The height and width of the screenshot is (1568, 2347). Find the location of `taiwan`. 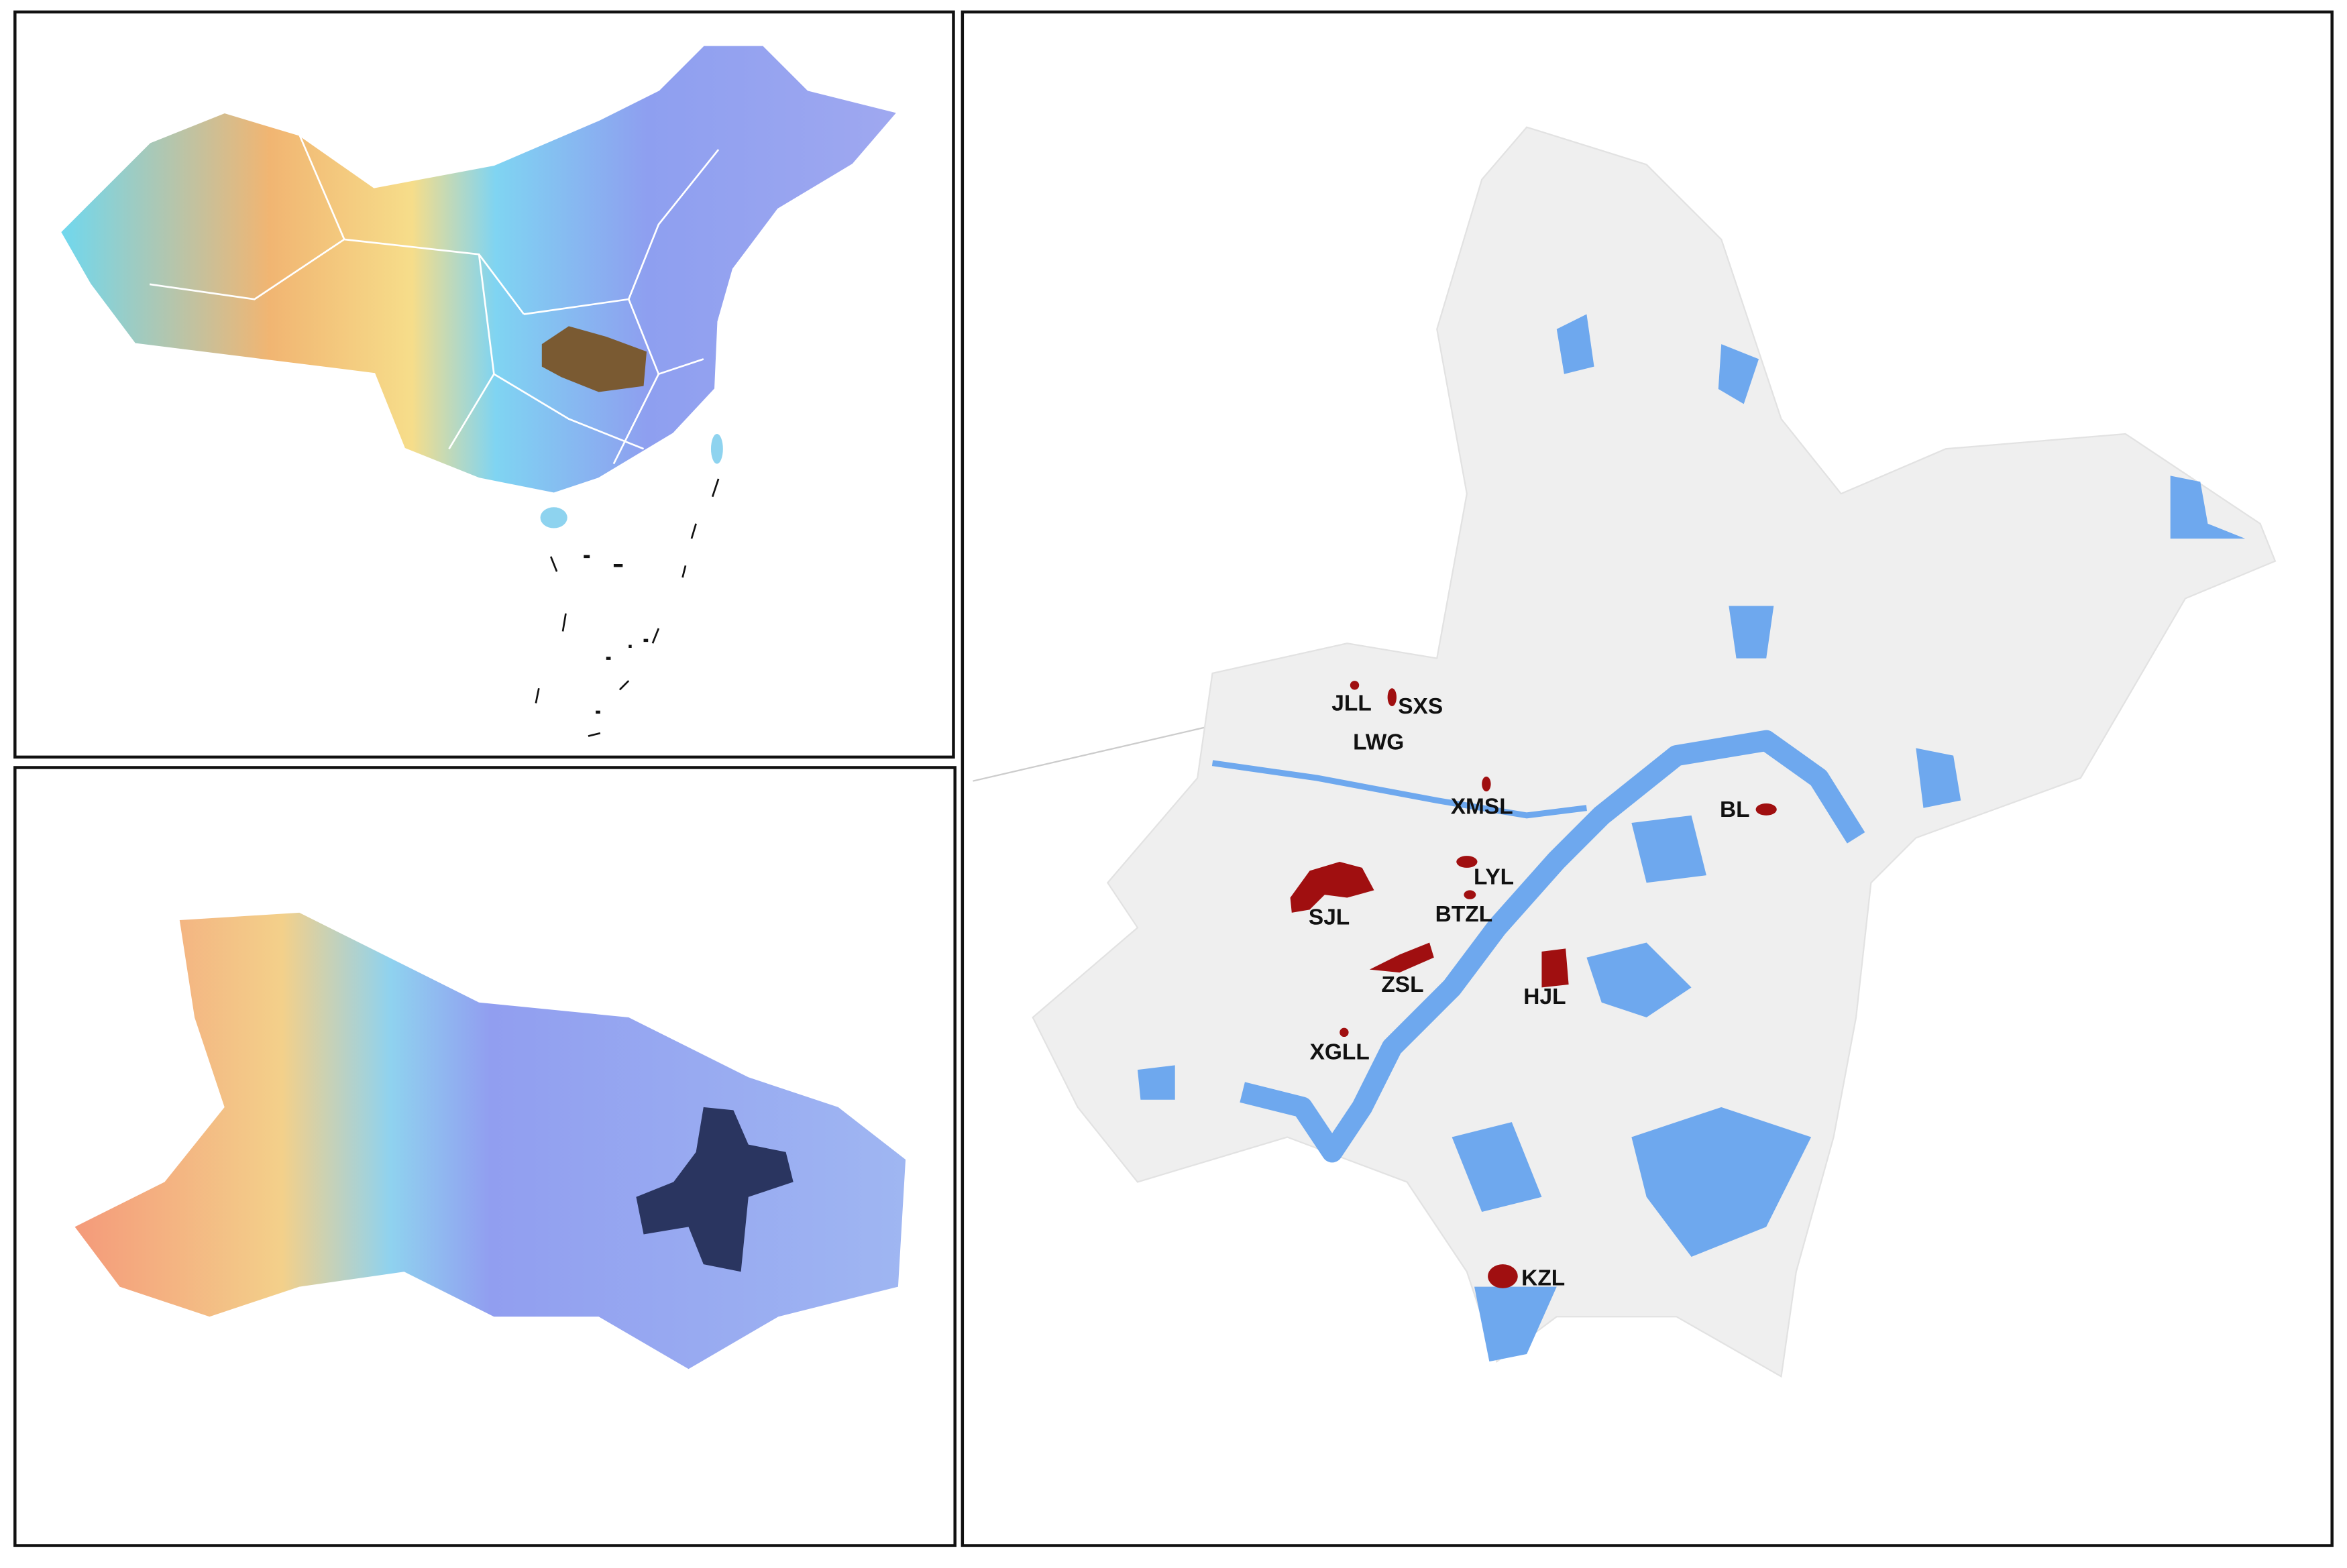

taiwan is located at coordinates (716, 448).